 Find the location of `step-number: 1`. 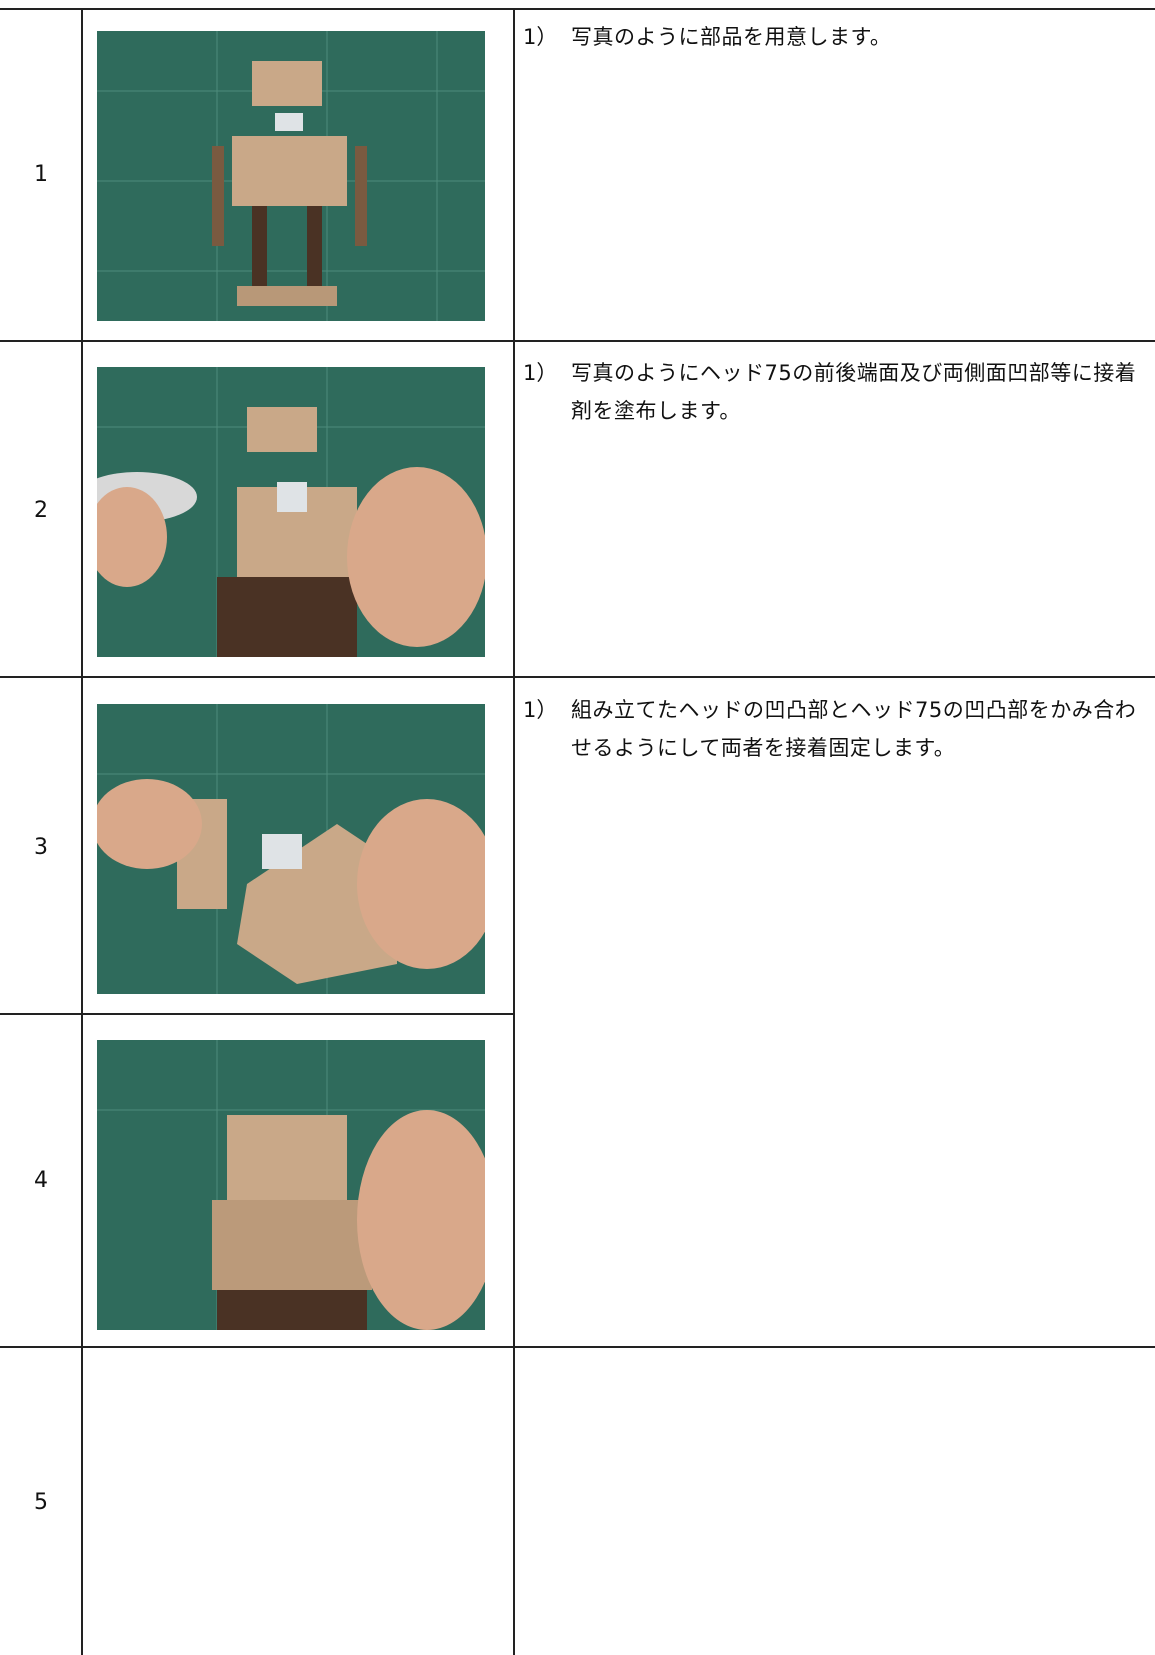

step-number: 1 is located at coordinates (41, 174).